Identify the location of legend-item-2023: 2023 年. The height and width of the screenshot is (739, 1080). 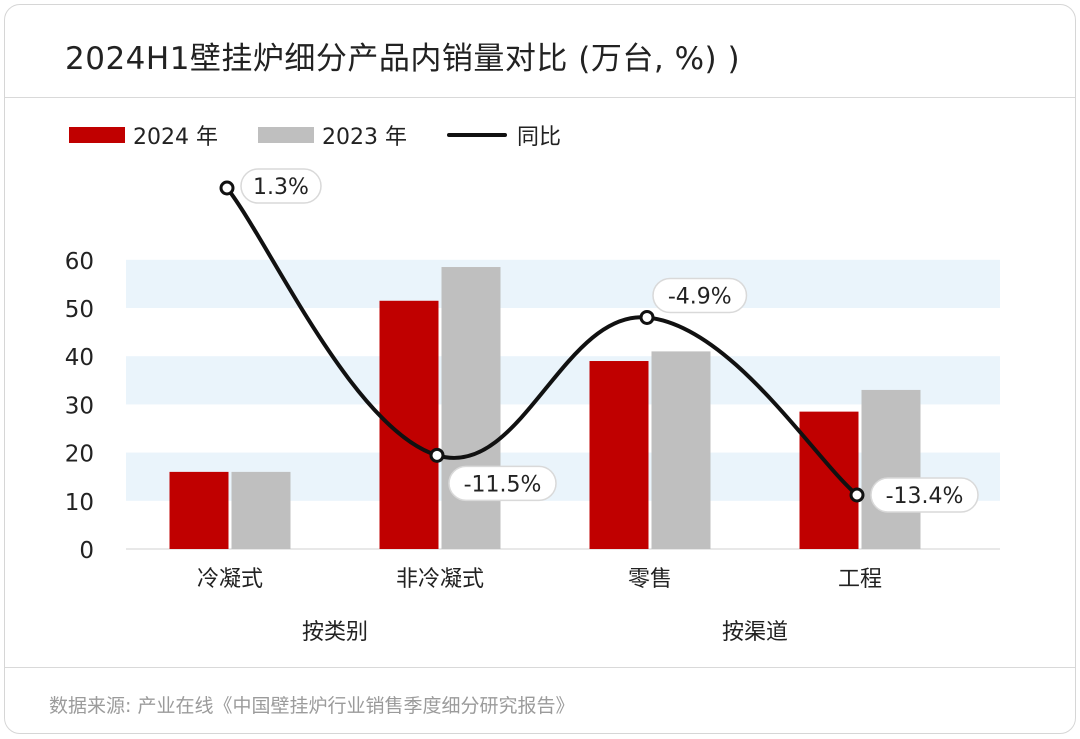
(332, 135).